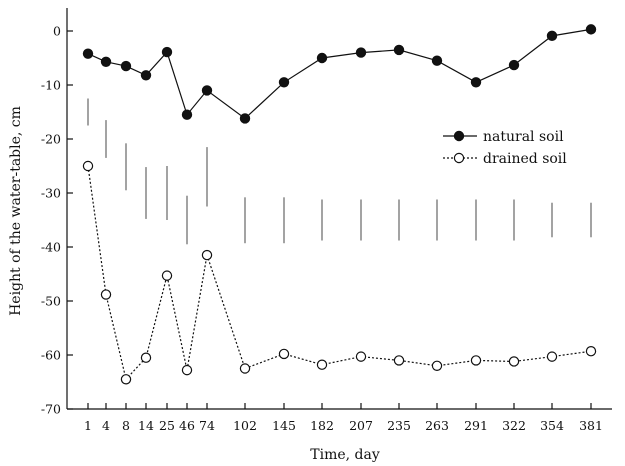 This screenshot has height=466, width=625. I want to click on x-tick-label: 381, so click(591, 425).